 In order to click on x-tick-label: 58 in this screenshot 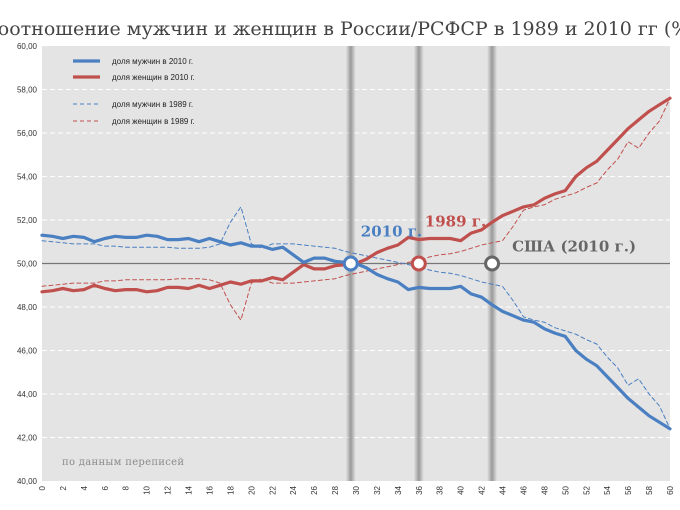, I will do `click(649, 489)`.